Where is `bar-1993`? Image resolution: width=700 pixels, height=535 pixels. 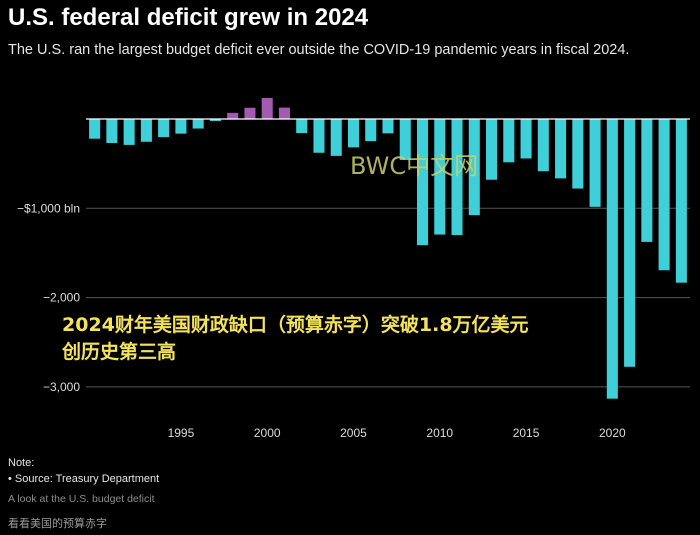 bar-1993 is located at coordinates (146, 130).